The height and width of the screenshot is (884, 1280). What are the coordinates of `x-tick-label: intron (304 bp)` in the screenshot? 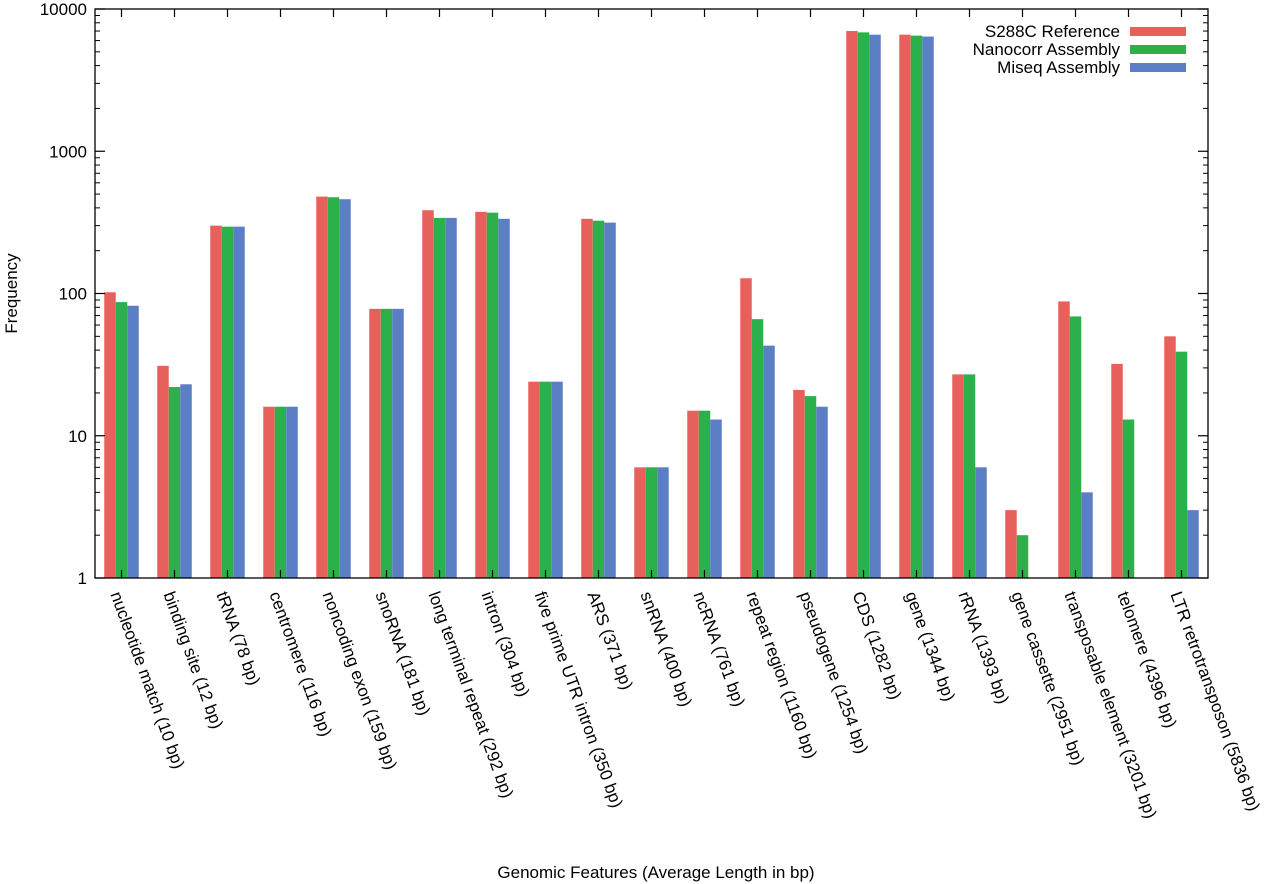 It's located at (505, 644).